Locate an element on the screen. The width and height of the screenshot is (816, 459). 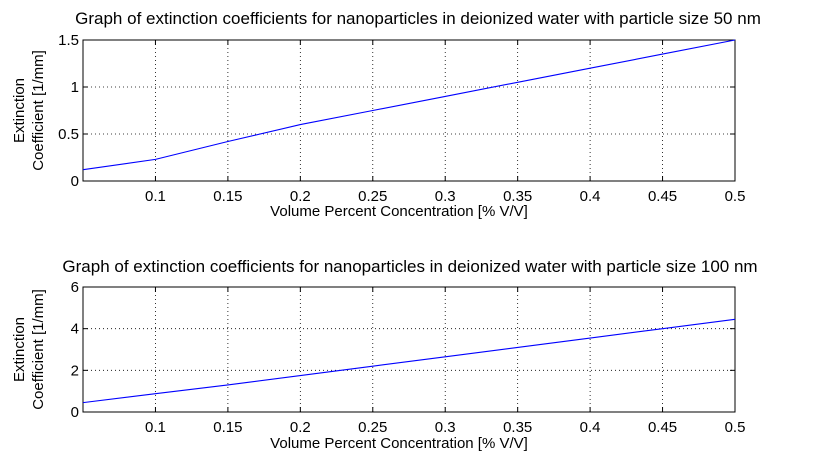
y-tick-label: 4 is located at coordinates (75, 329).